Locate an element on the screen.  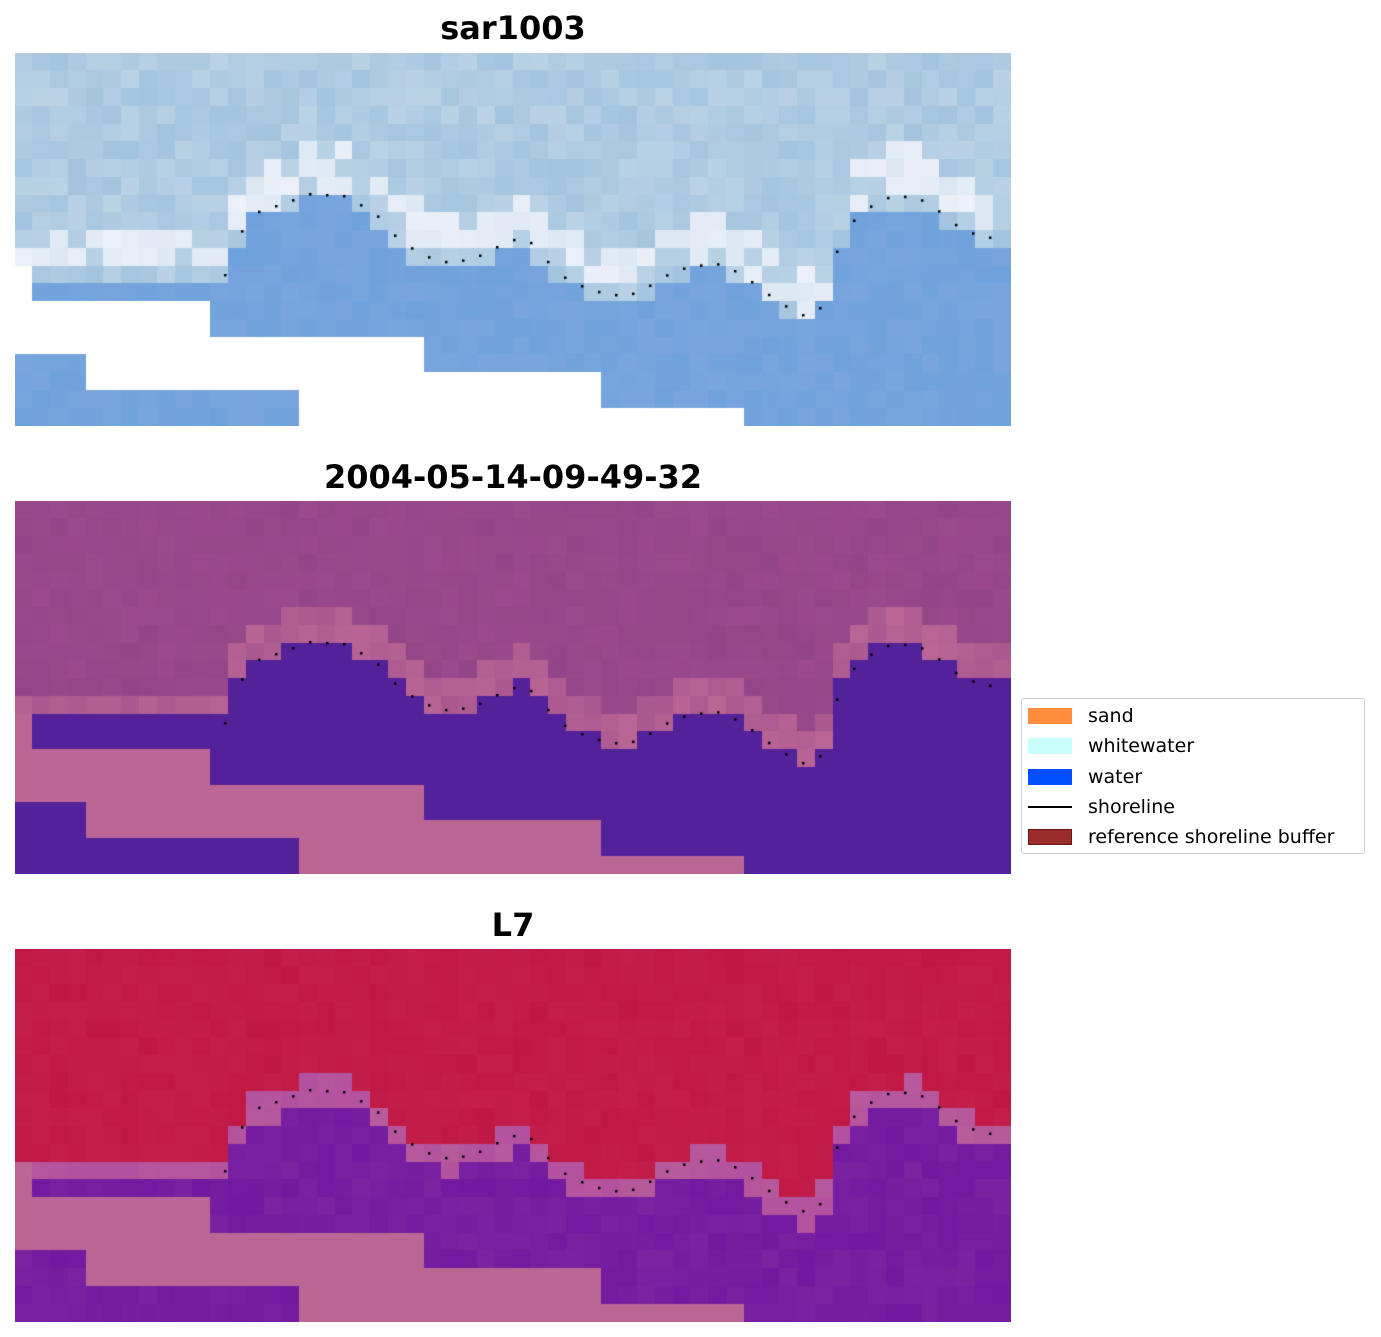
legend-label: sand is located at coordinates (1111, 716).